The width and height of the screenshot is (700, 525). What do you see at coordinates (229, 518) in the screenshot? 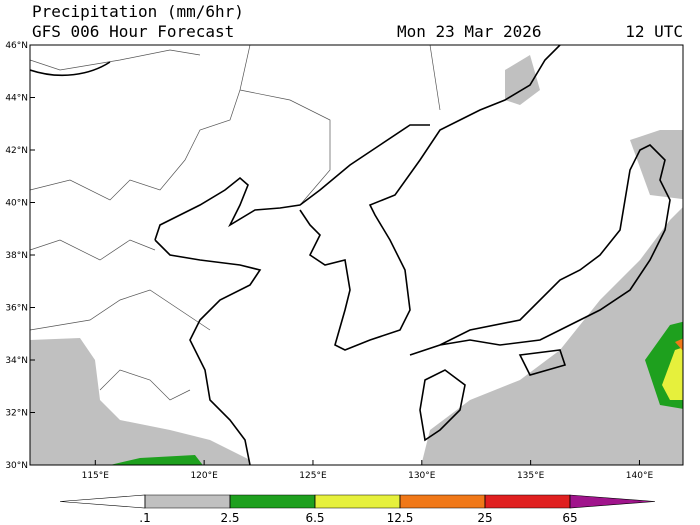
I see `colorbar-label: 2.5` at bounding box center [229, 518].